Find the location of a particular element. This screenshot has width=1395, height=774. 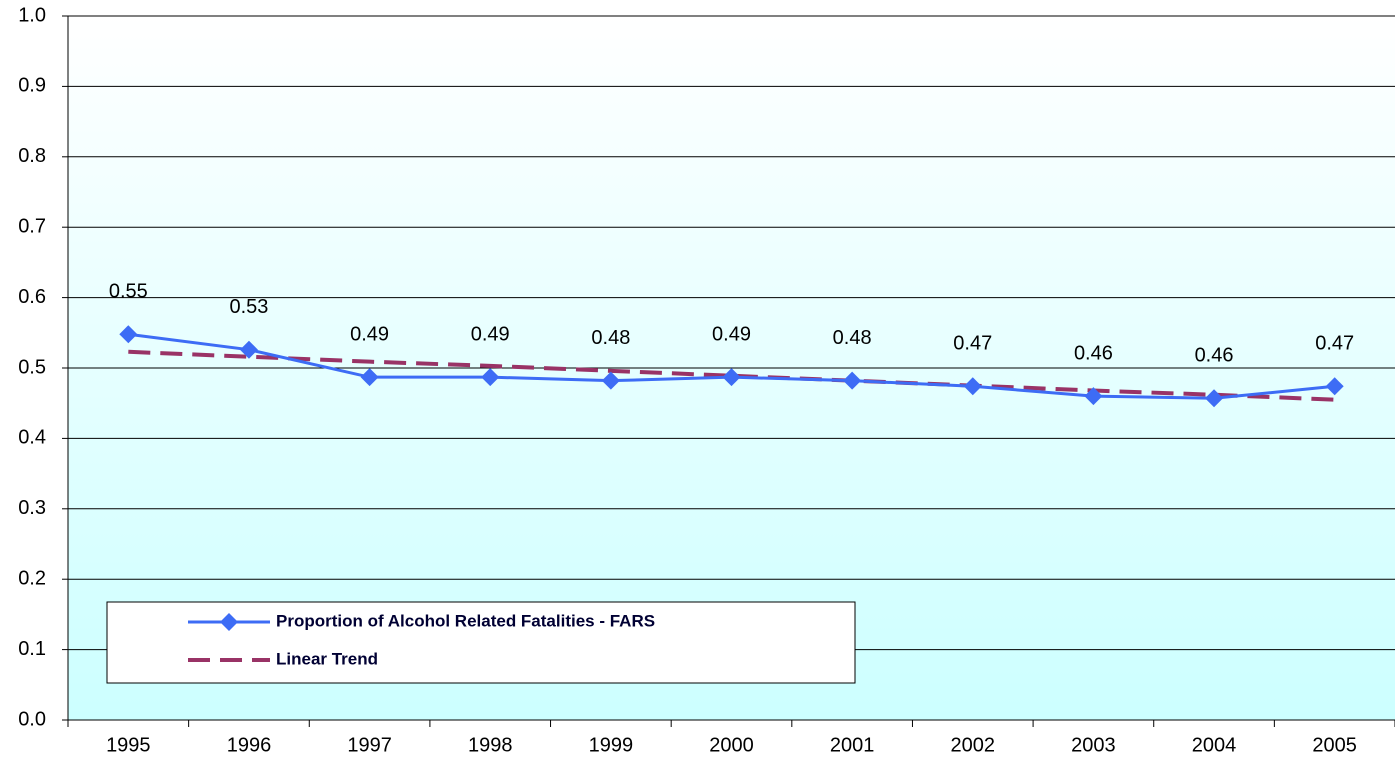

x-tick-label: 1999 is located at coordinates (611, 745).